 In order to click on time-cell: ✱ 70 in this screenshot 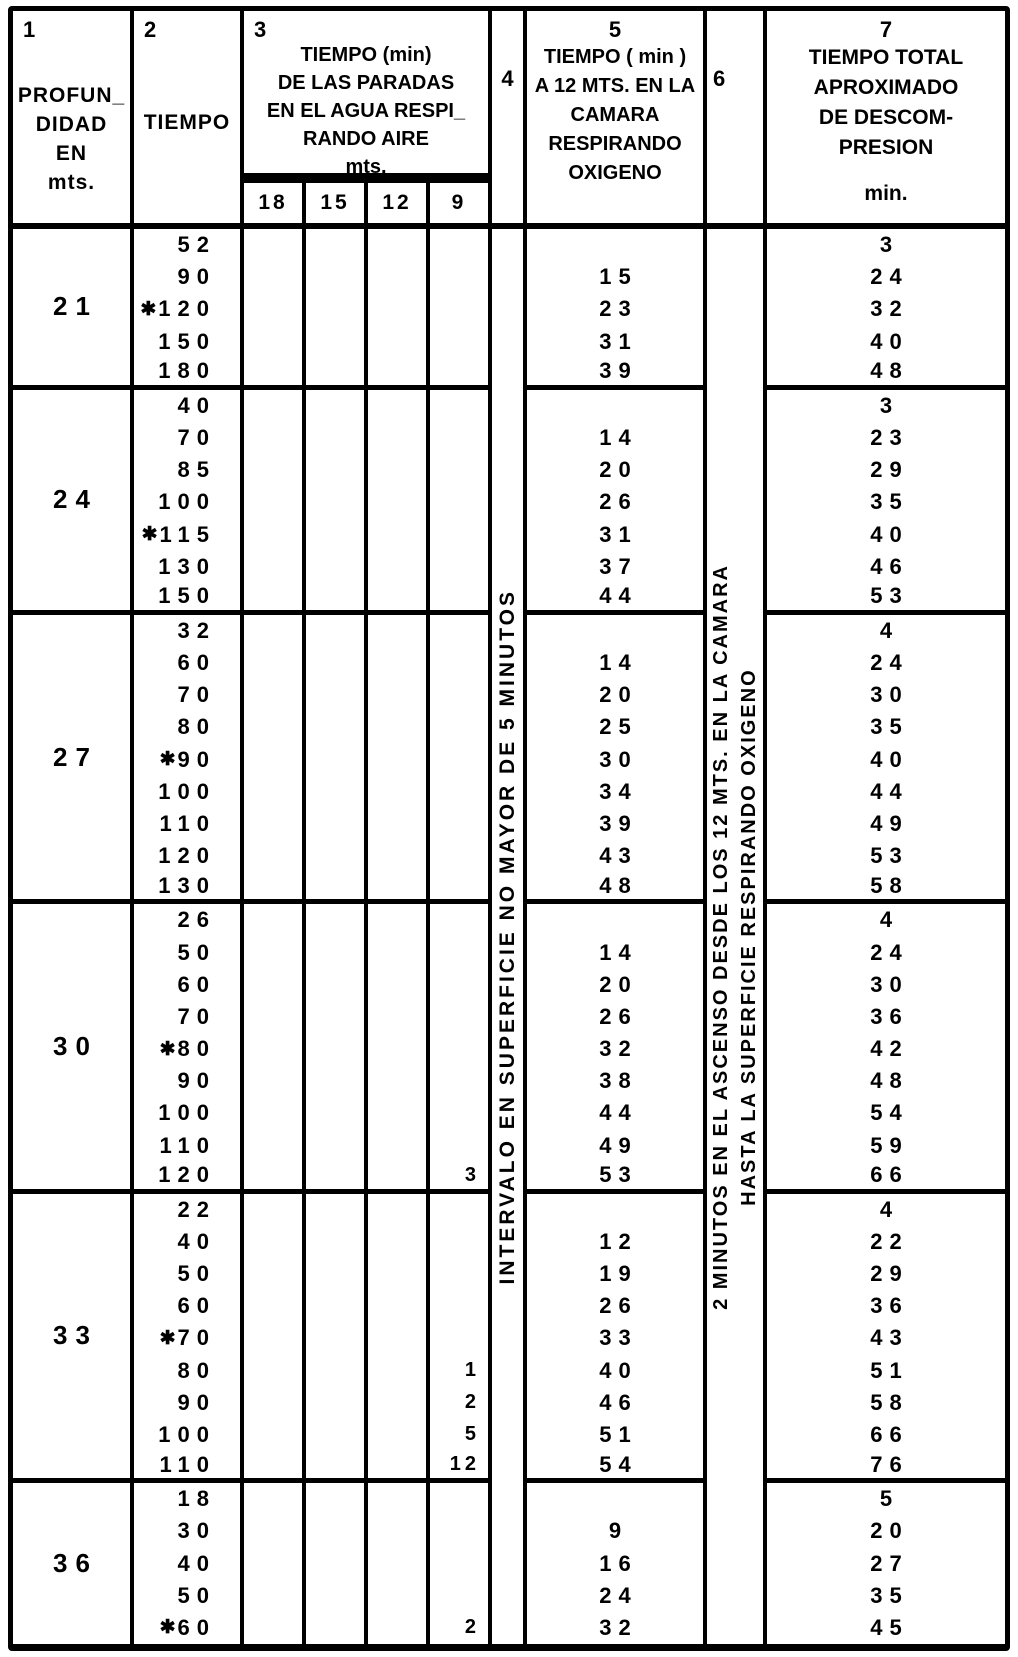, I will do `click(189, 1338)`.